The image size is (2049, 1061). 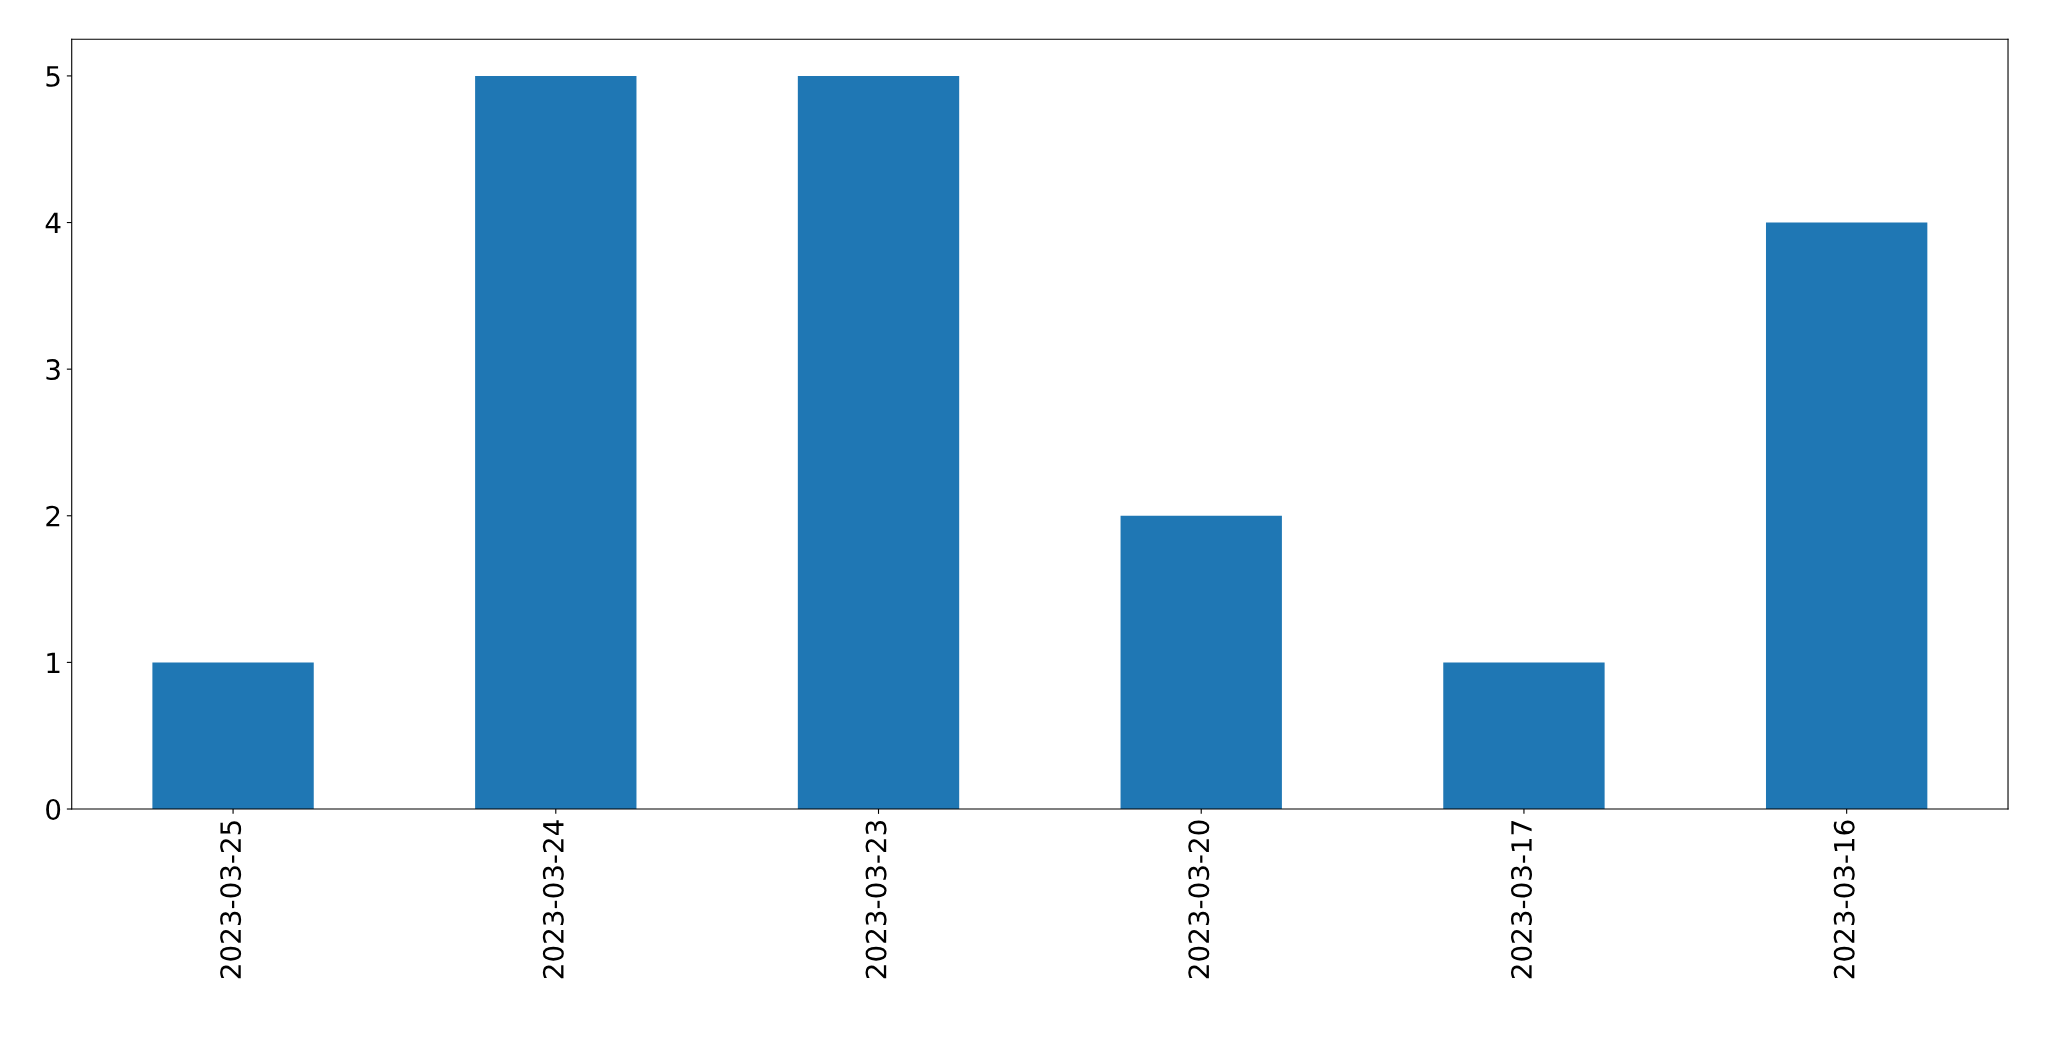 What do you see at coordinates (1521, 900) in the screenshot?
I see `x-tick-label: 2023-03-17` at bounding box center [1521, 900].